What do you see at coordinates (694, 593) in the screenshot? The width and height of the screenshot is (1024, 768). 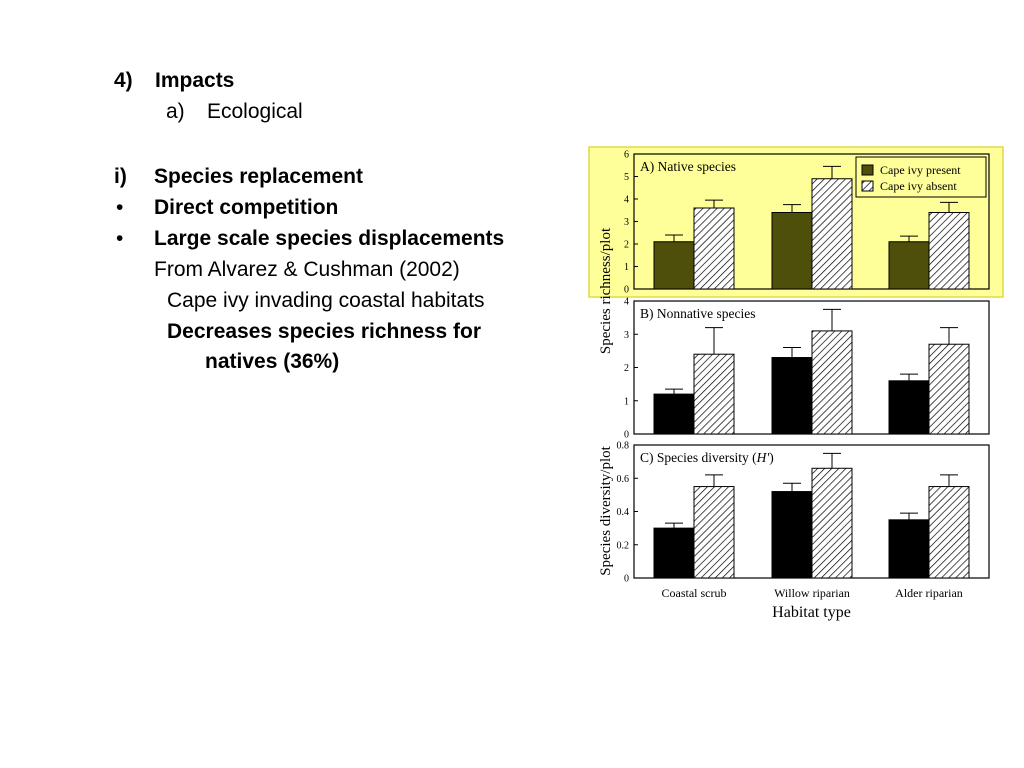 I see `x-category-label: Coastal scrub` at bounding box center [694, 593].